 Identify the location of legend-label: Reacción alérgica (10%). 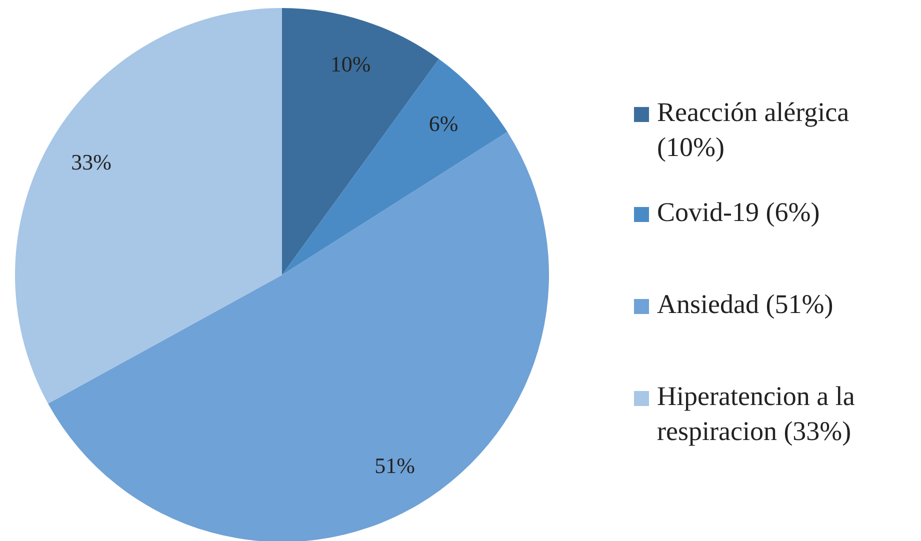
(753, 130).